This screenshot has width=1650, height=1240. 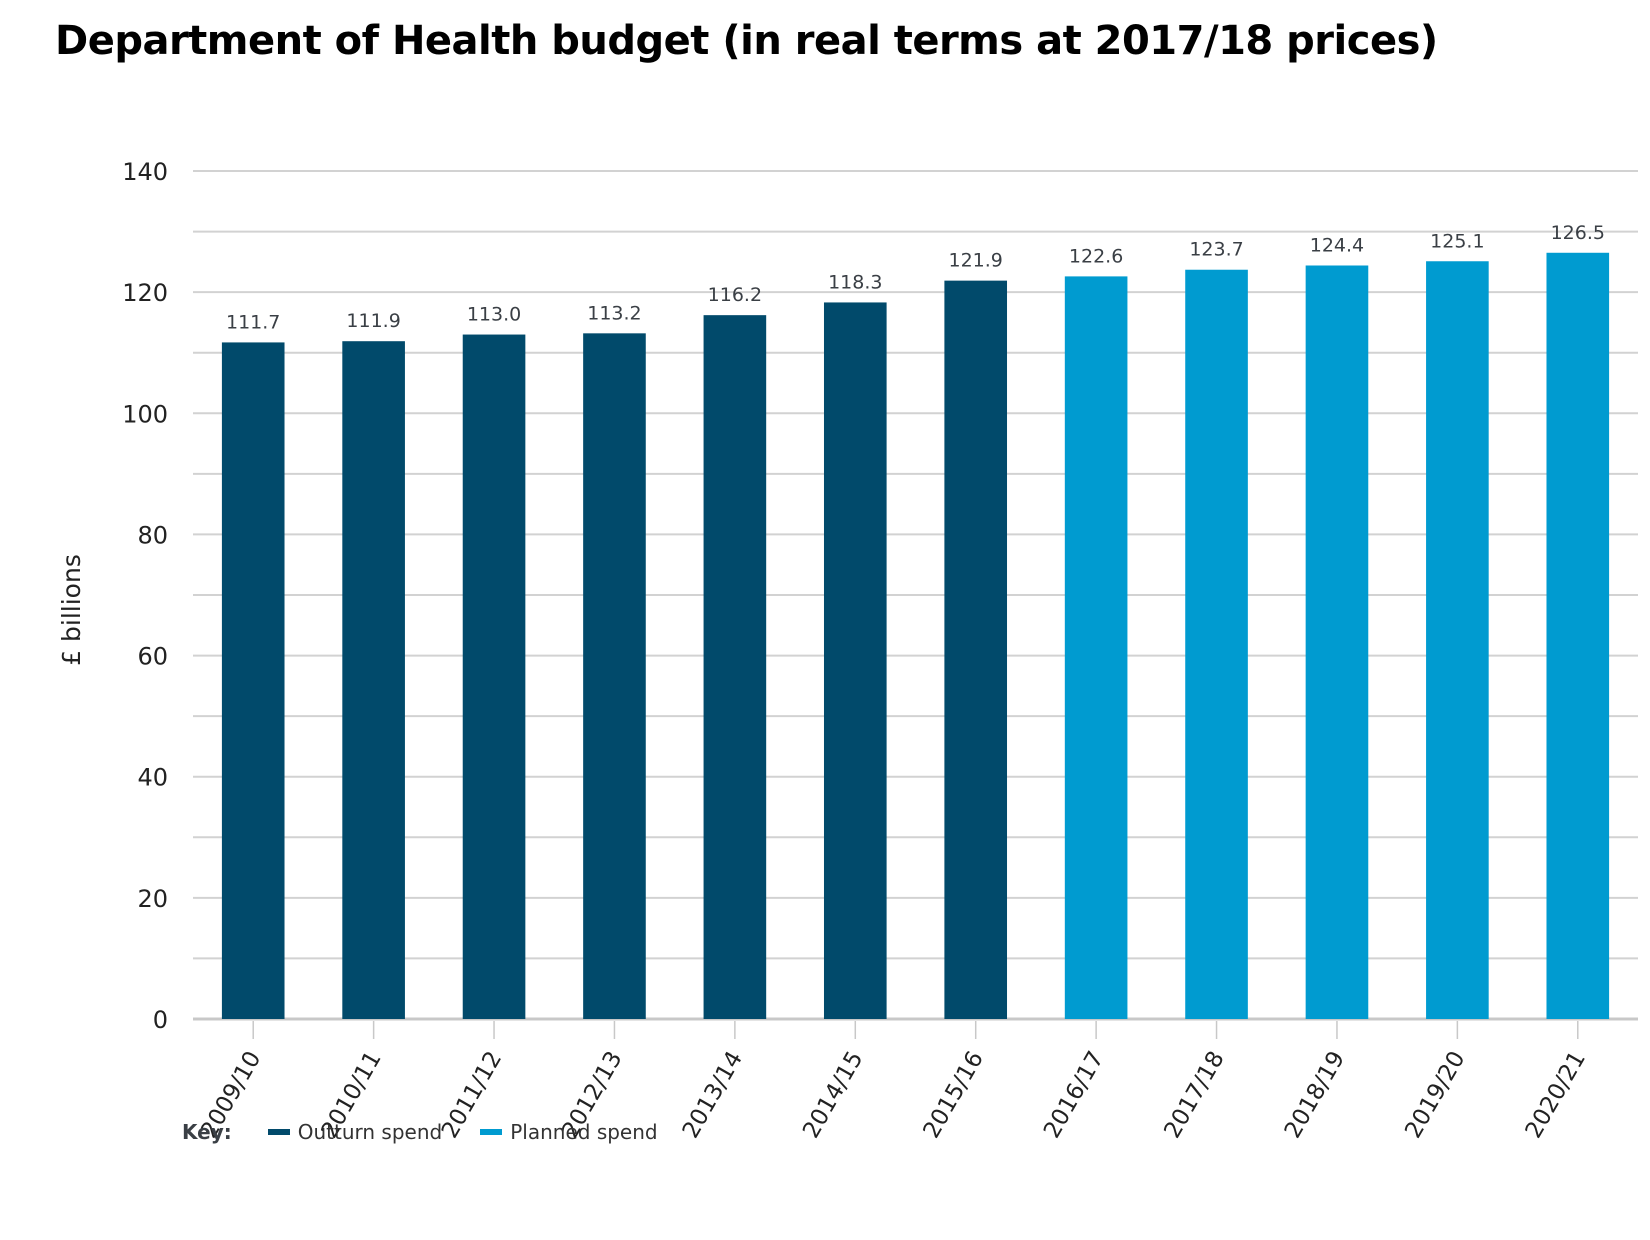 What do you see at coordinates (1216, 250) in the screenshot?
I see `data-label: 123.7` at bounding box center [1216, 250].